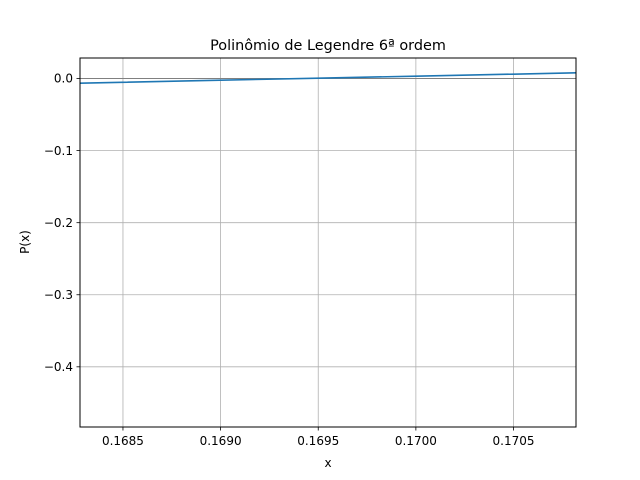 The width and height of the screenshot is (640, 480). I want to click on y-tick-label: −0.3, so click(58, 295).